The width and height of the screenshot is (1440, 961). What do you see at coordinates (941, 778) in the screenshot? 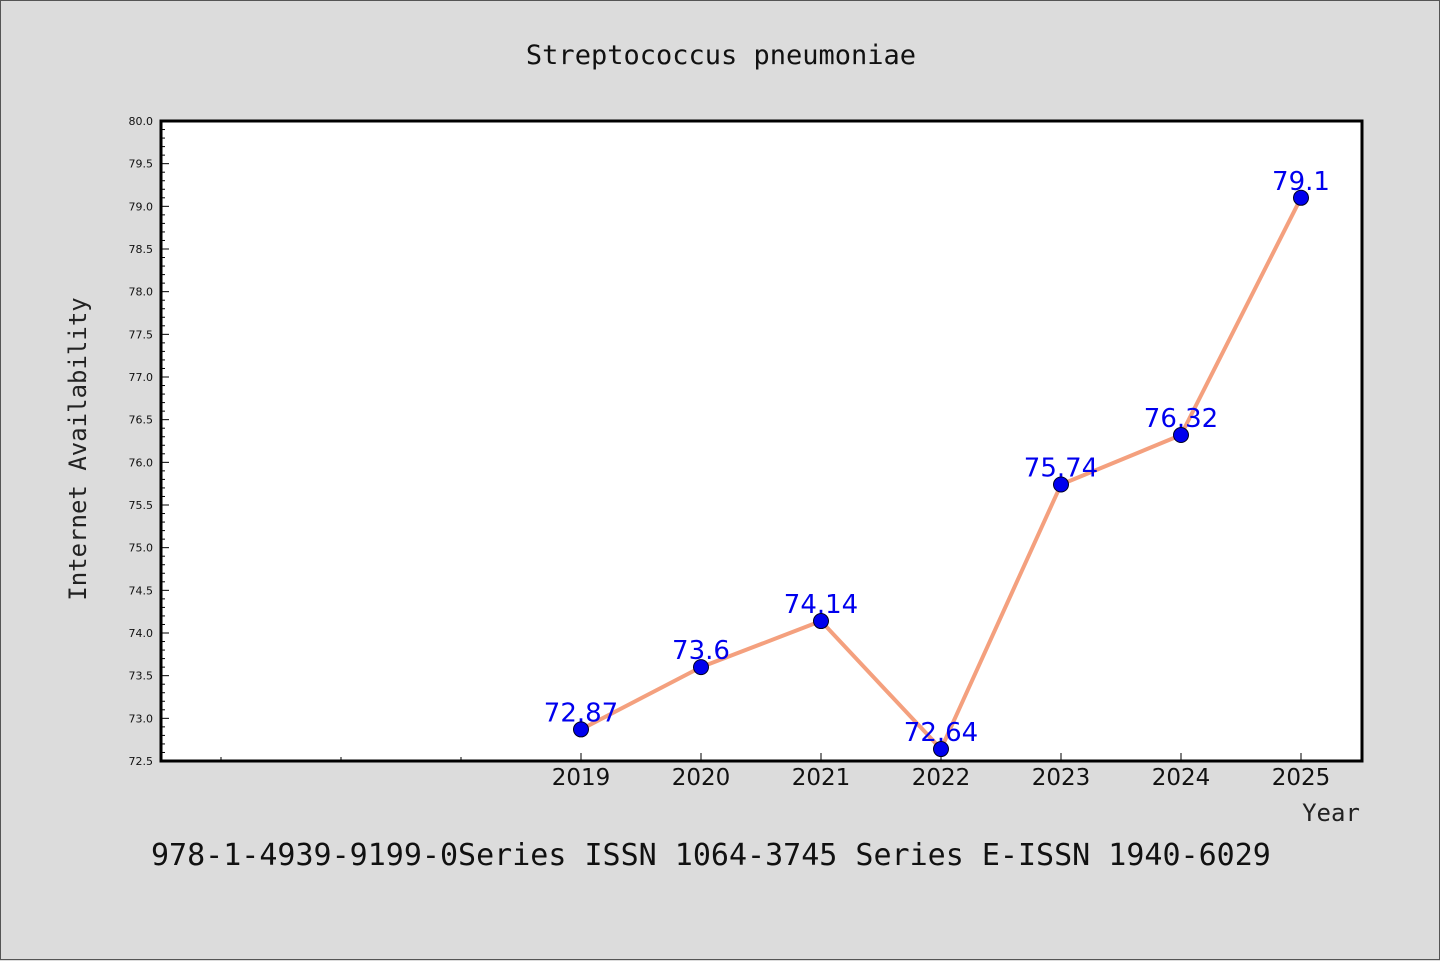
I see `x-tick-label: 2022` at bounding box center [941, 778].